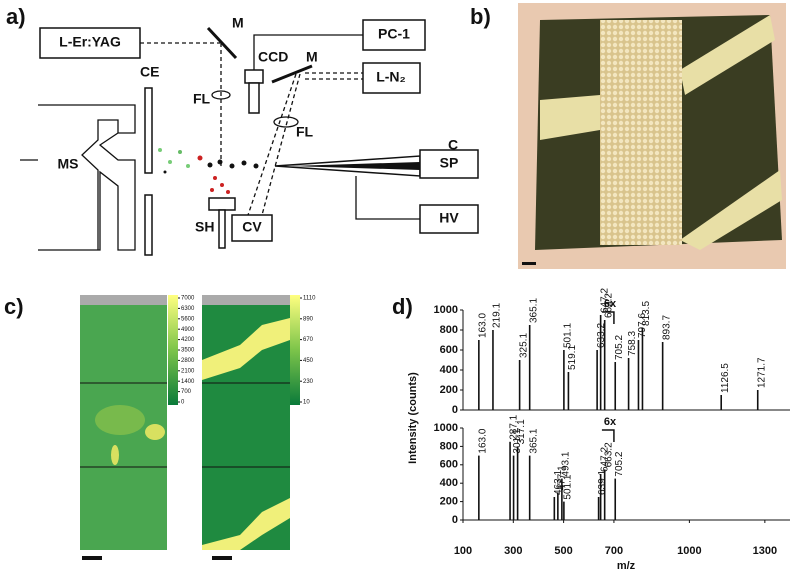 The image size is (800, 573). I want to click on peak-label: 647.2, so click(604, 459).